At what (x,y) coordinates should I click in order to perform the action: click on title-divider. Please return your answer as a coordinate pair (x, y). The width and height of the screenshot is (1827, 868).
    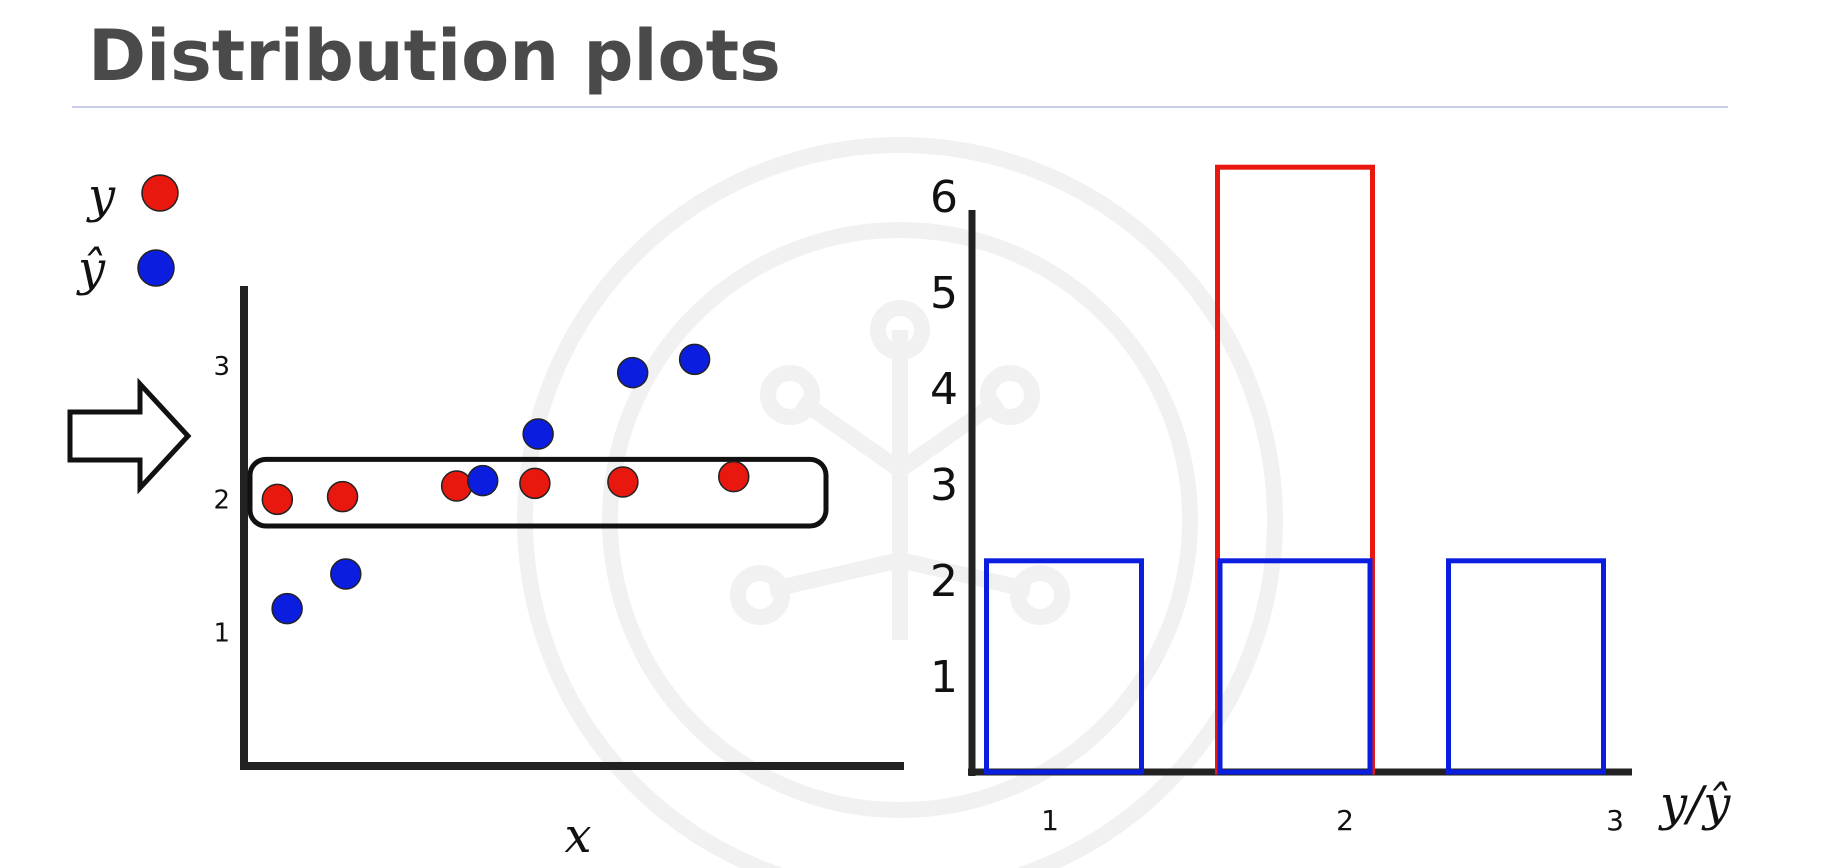
    Looking at the image, I should click on (900, 107).